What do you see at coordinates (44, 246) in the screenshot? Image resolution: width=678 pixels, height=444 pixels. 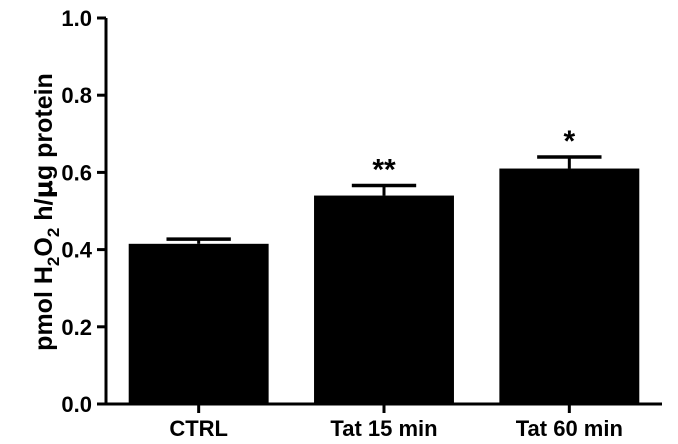 I see `y-label-oxygen: O` at bounding box center [44, 246].